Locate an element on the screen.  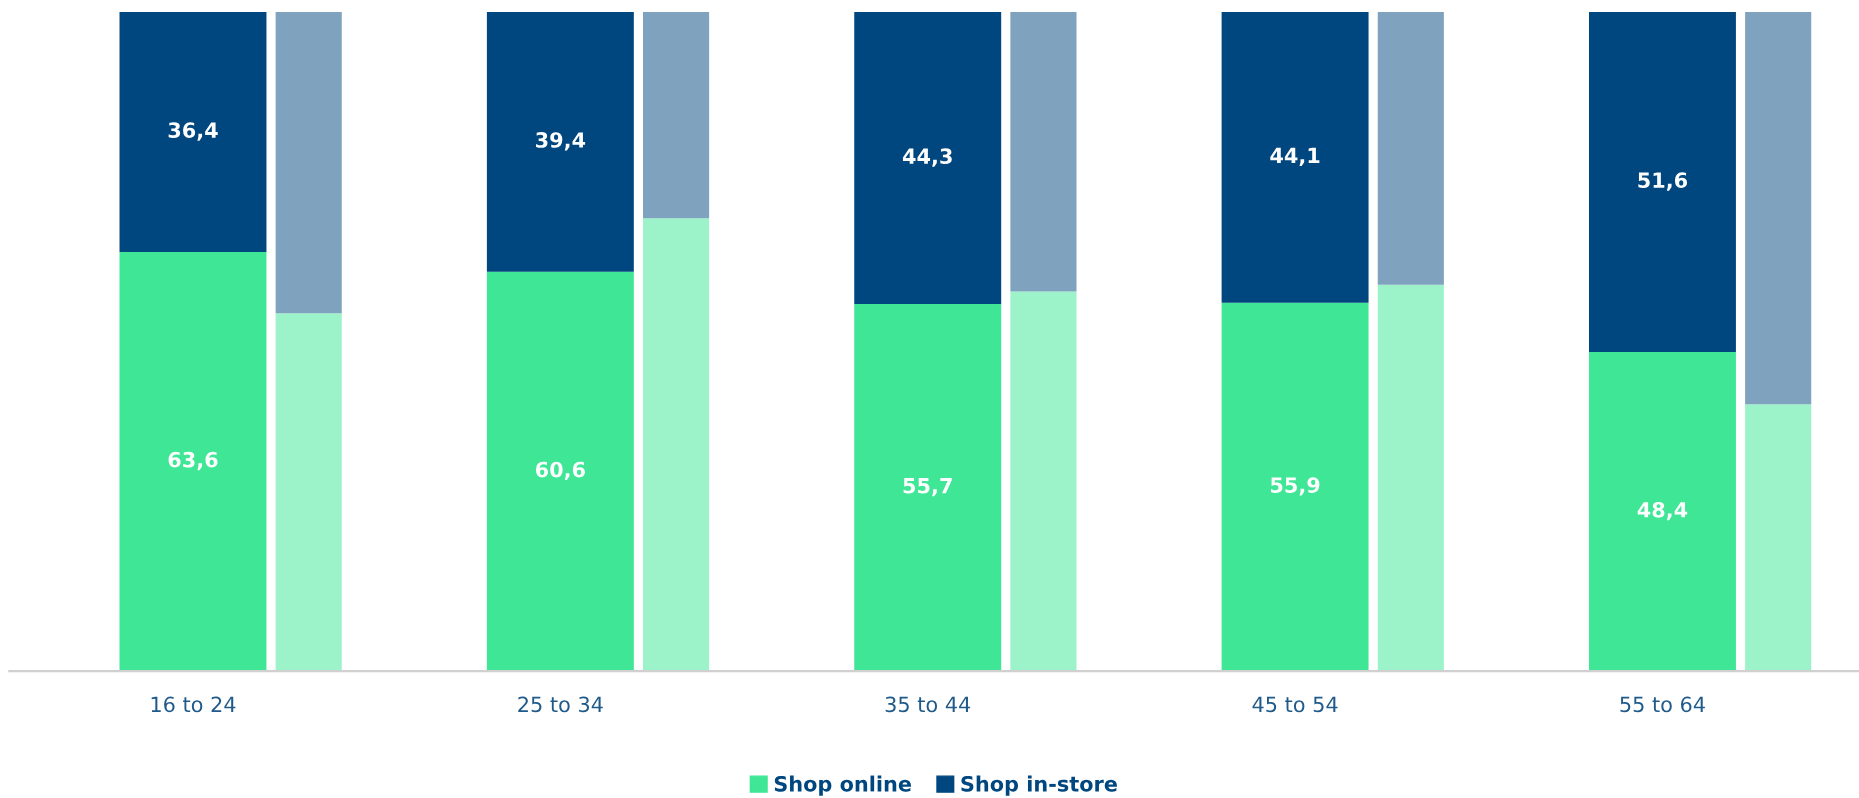
data-label: 44,3 is located at coordinates (927, 157).